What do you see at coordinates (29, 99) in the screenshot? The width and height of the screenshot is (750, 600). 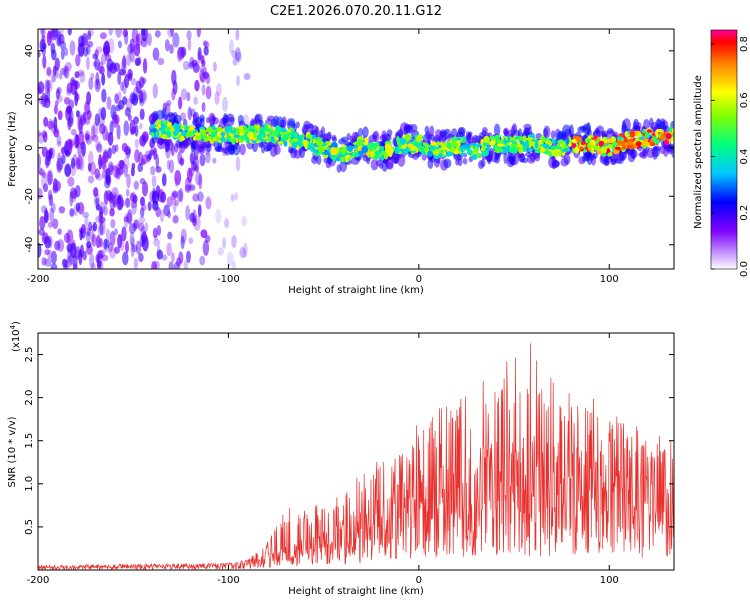 I see `top-y-tick-label: 20` at bounding box center [29, 99].